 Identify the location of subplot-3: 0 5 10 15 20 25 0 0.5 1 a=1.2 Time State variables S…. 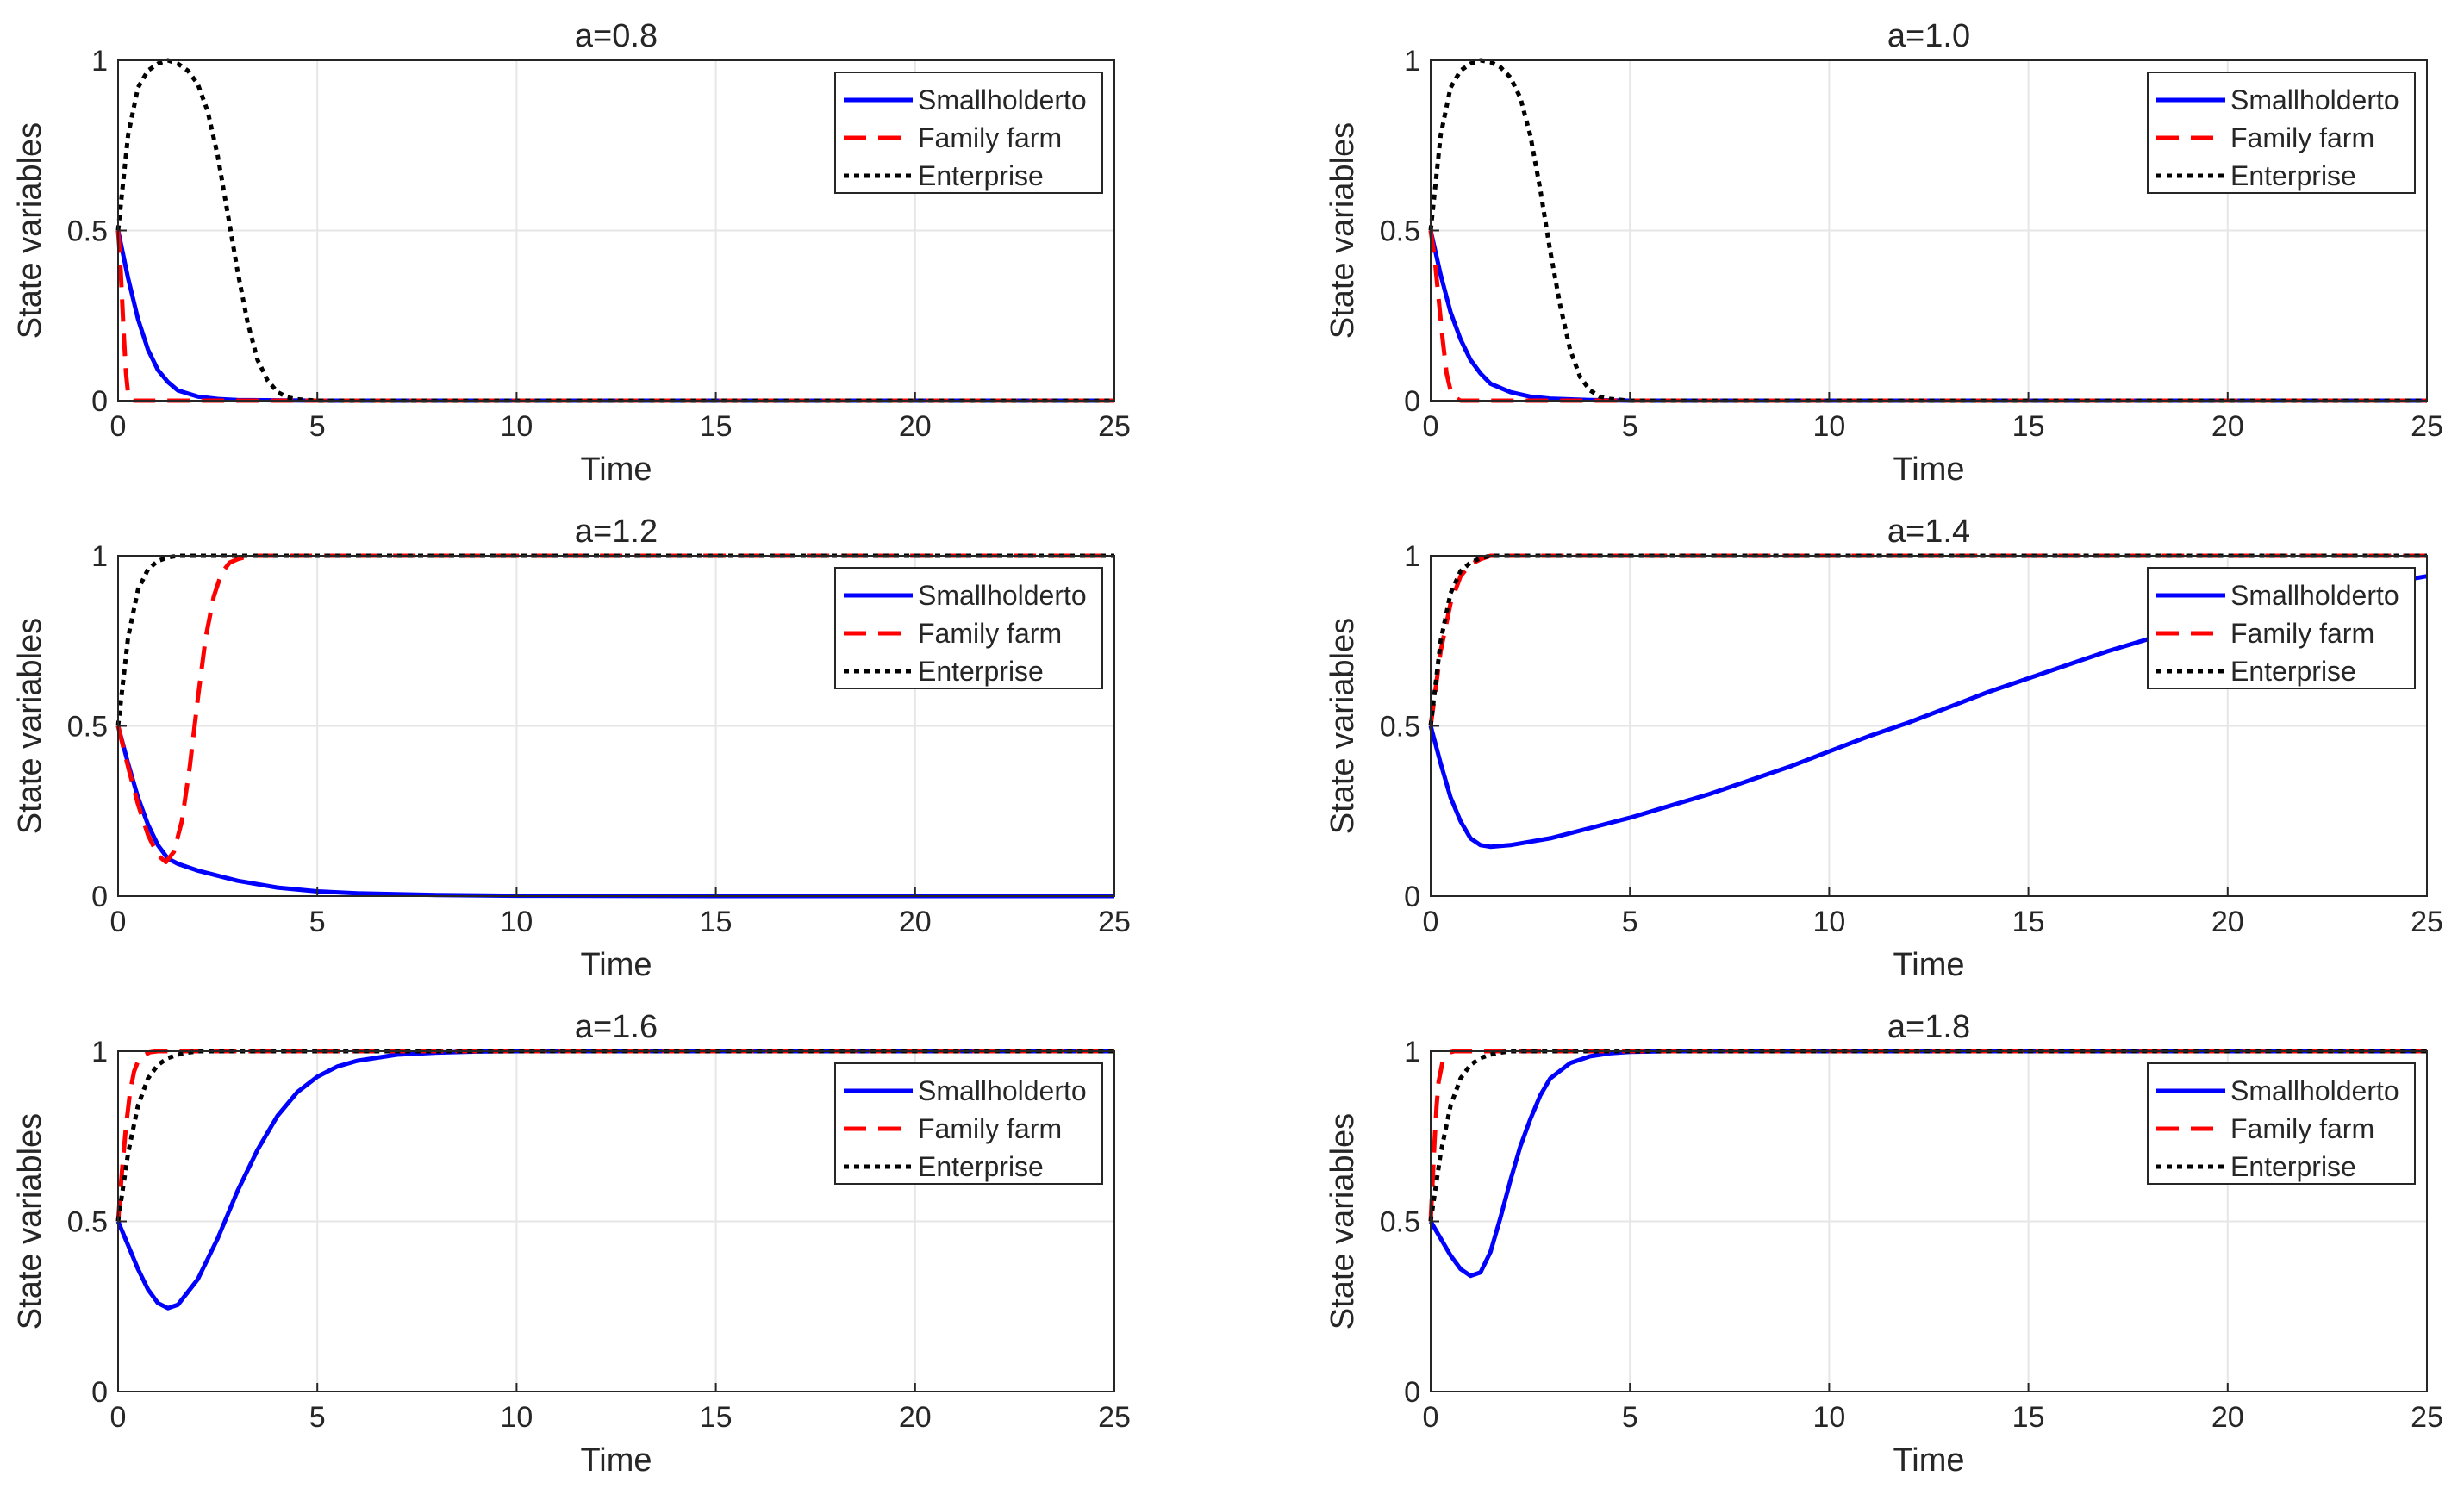
(571, 748).